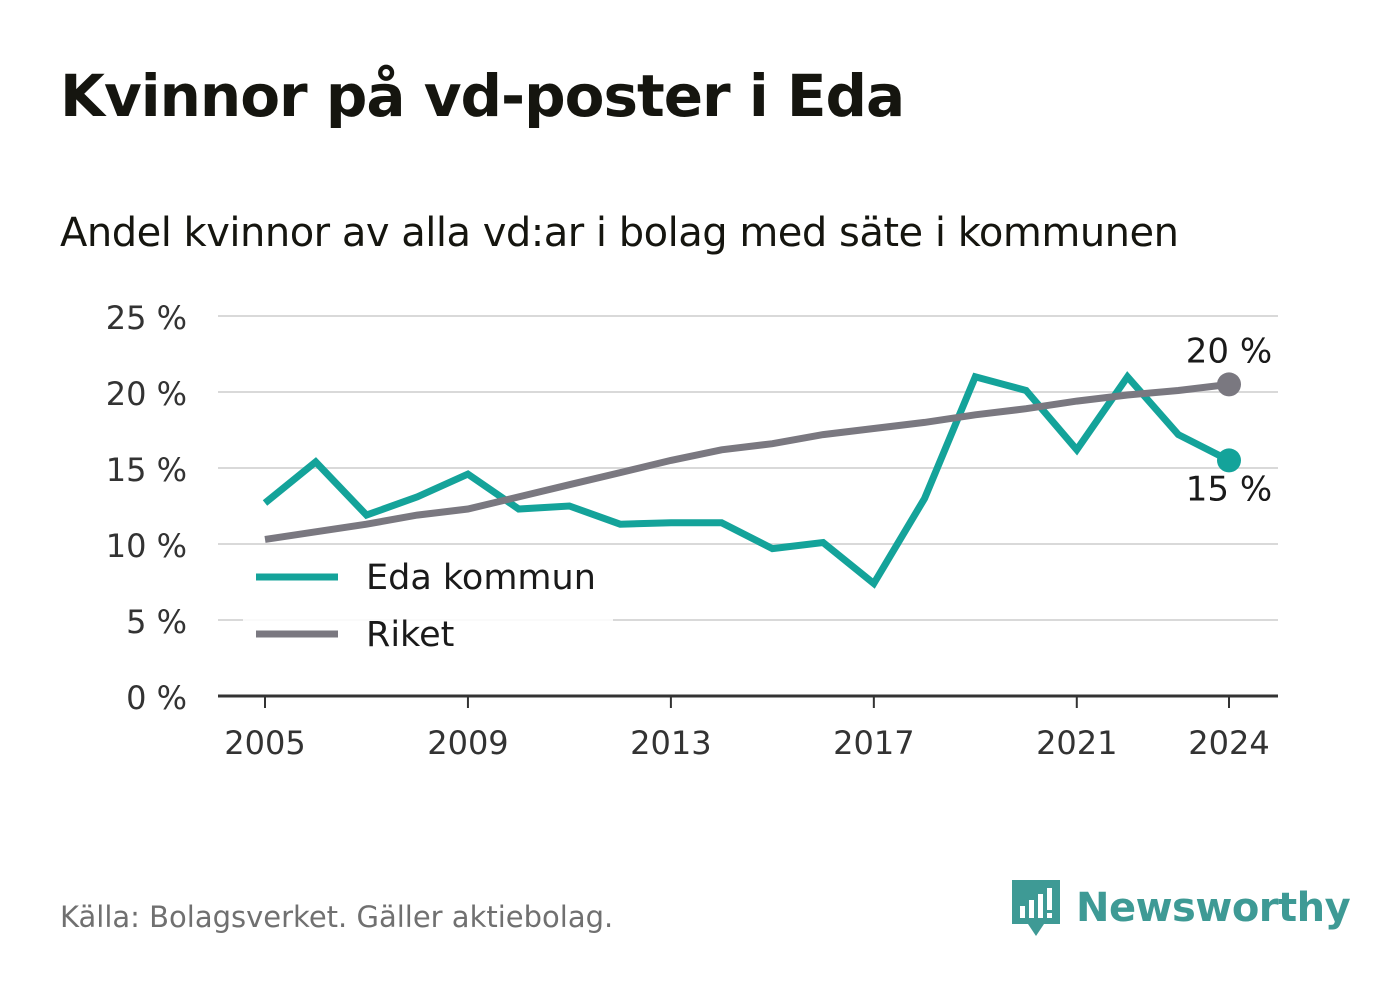 Image resolution: width=1382 pixels, height=999 pixels. I want to click on x-tick-label: 2005, so click(264, 743).